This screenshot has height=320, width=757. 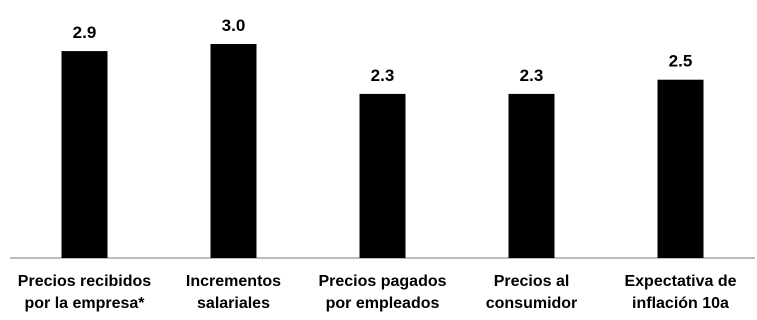 I want to click on category-label: Precios al, so click(x=532, y=281).